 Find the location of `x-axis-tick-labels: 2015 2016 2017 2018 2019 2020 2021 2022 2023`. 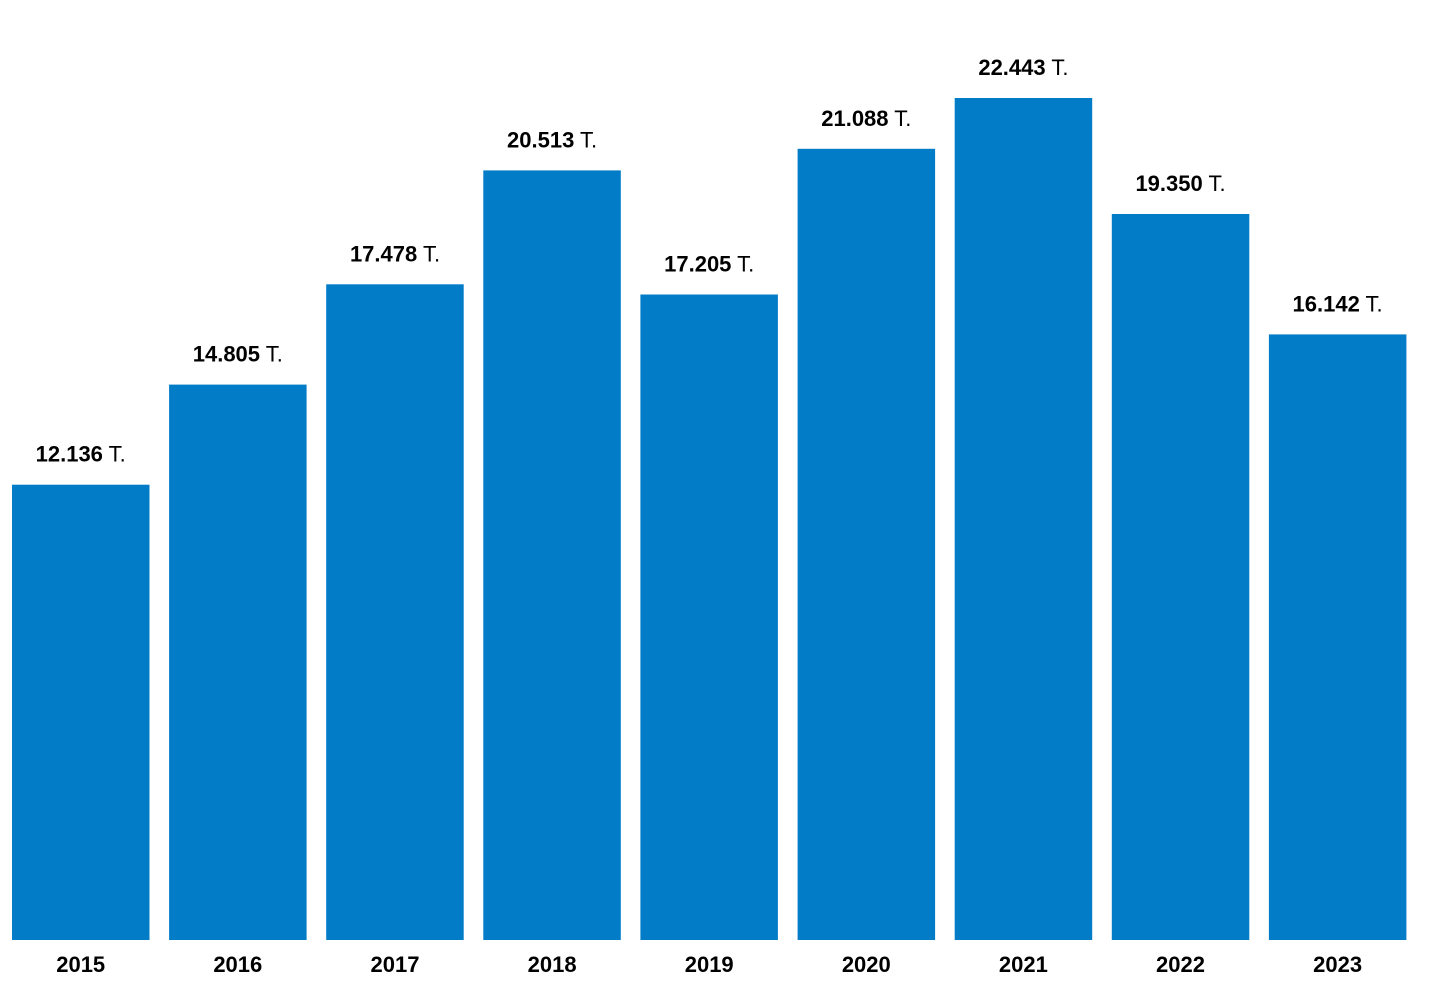

x-axis-tick-labels: 2015 2016 2017 2018 2019 2020 2021 2022 2023 is located at coordinates (709, 964).